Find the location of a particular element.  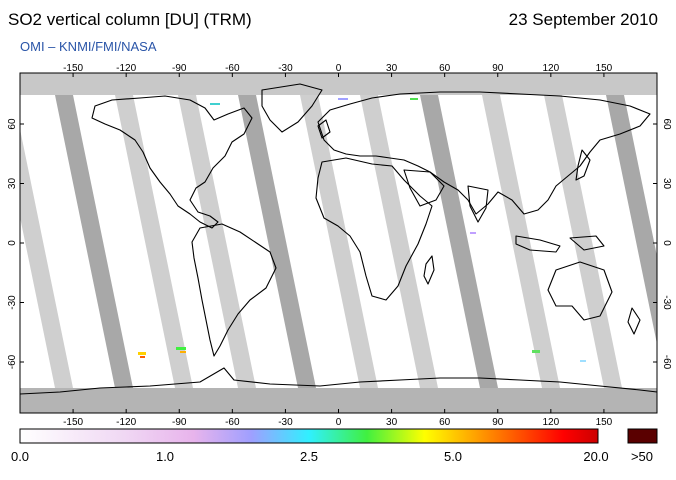

map-date: 23 September 2010 is located at coordinates (583, 19).